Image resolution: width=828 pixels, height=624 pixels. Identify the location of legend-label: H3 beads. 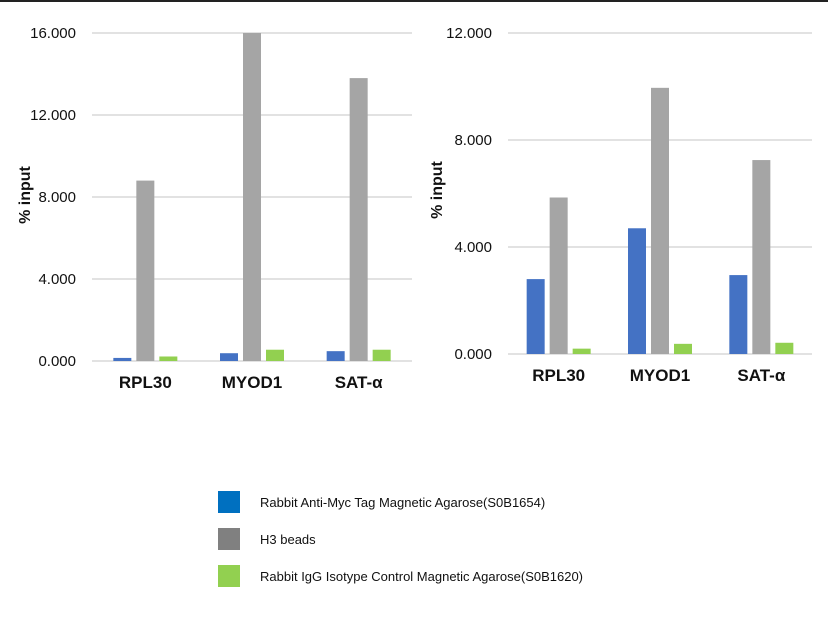
(288, 539).